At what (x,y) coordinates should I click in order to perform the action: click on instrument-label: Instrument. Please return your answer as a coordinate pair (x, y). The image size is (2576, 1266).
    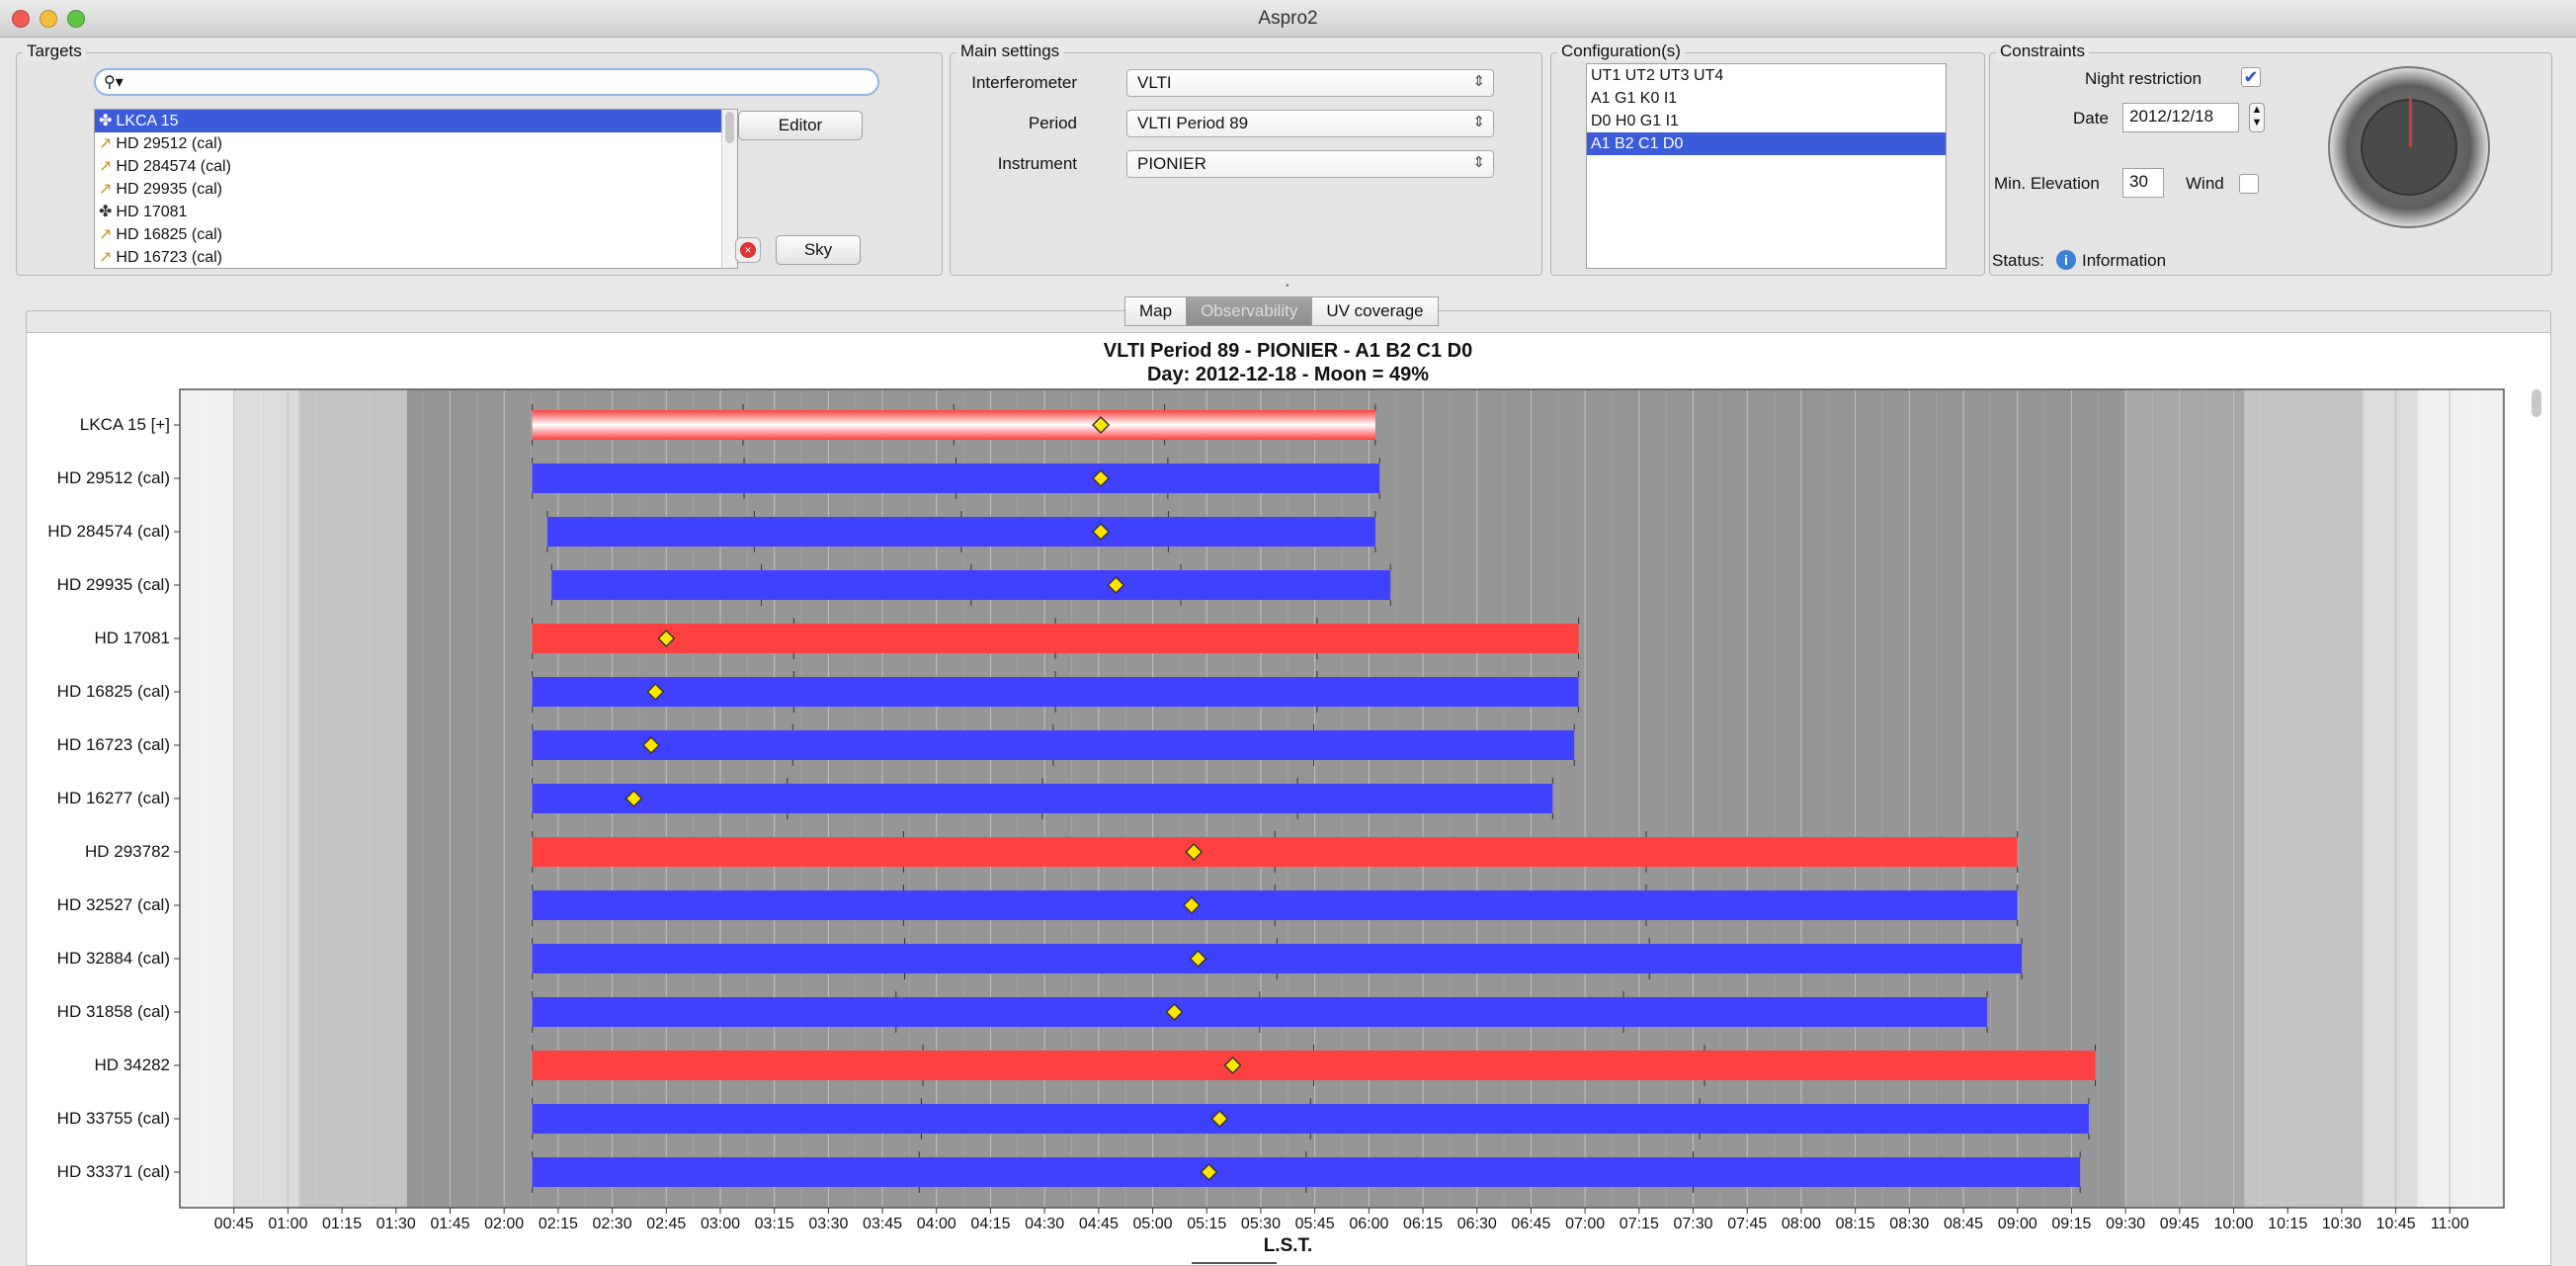
    Looking at the image, I should click on (1037, 163).